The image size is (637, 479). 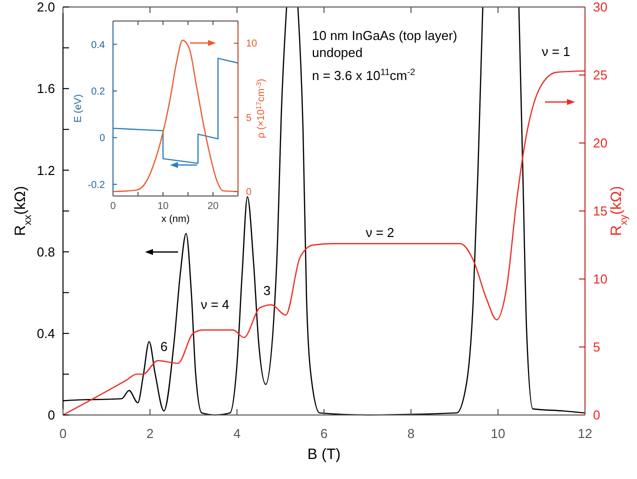 What do you see at coordinates (164, 346) in the screenshot?
I see `annotation: 6` at bounding box center [164, 346].